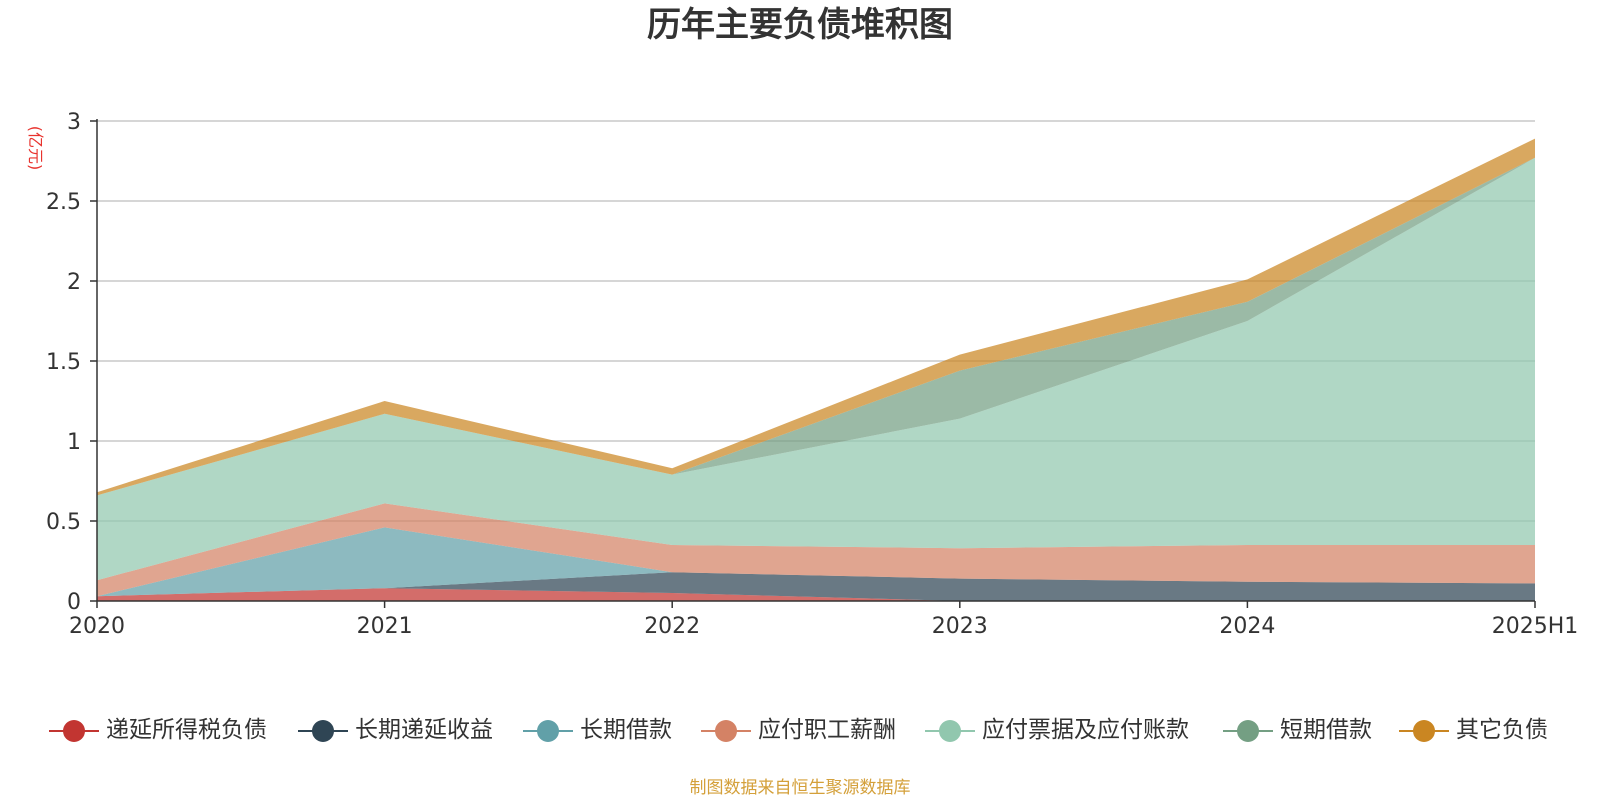 This screenshot has height=800, width=1600. What do you see at coordinates (97, 626) in the screenshot?
I see `x-tick-label: 2020` at bounding box center [97, 626].